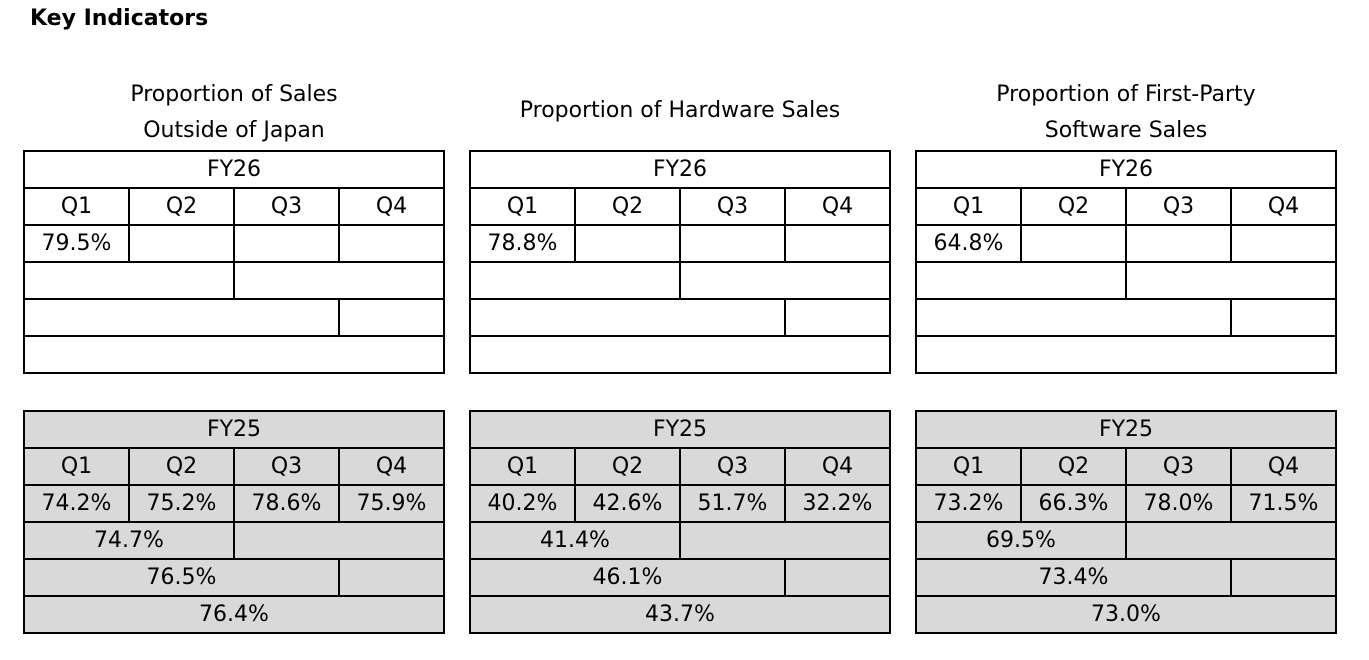 The width and height of the screenshot is (1369, 660). Describe the element at coordinates (119, 18) in the screenshot. I see `page-title: Key Indicators` at that location.